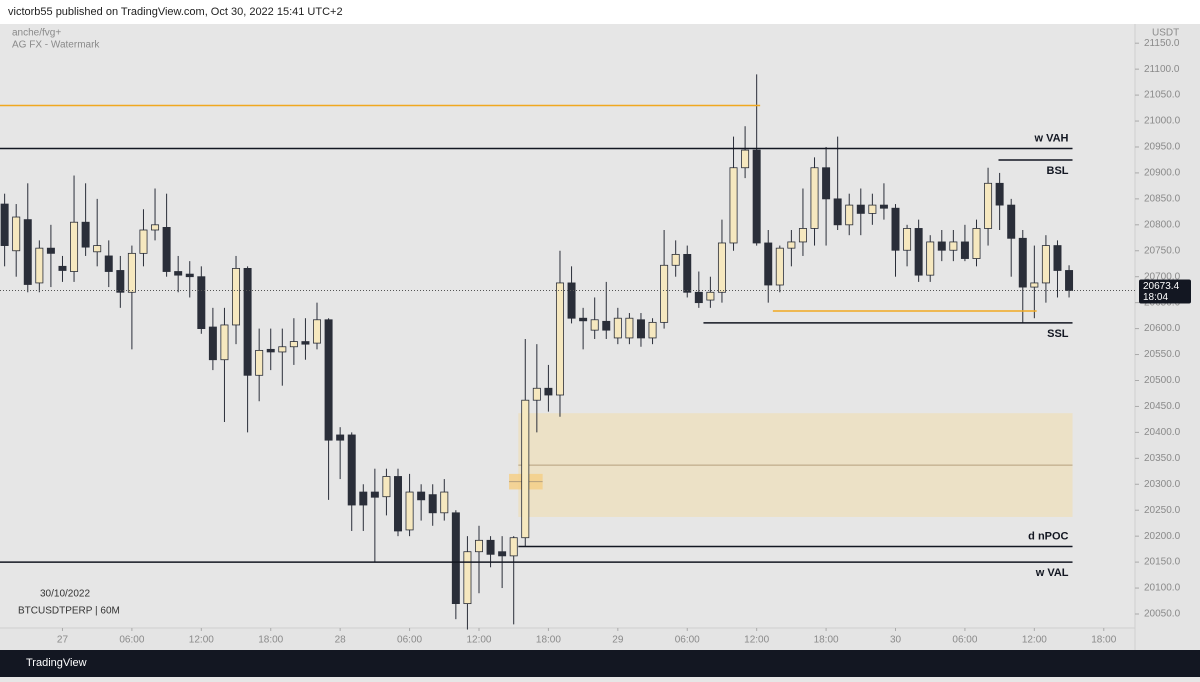 This screenshot has width=1200, height=682. I want to click on last-price-box, so click(1165, 291).